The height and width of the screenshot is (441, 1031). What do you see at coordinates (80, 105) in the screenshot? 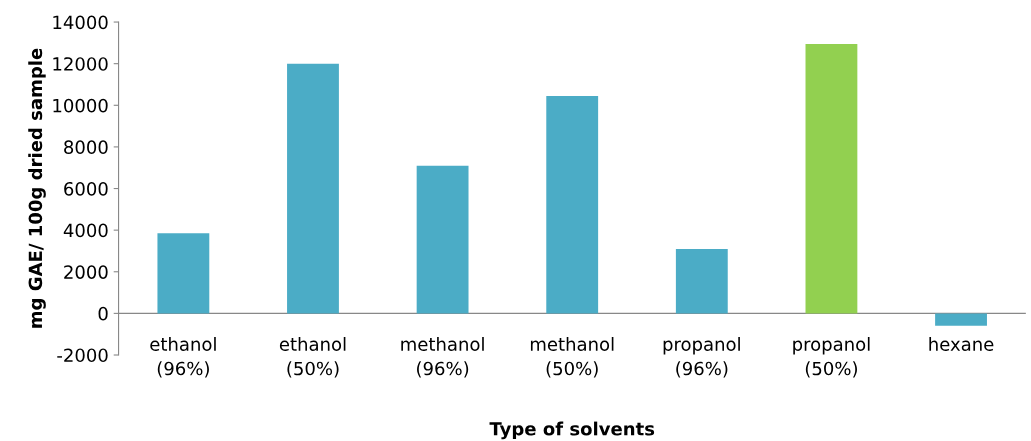
I see `y-tick-label: 10000` at bounding box center [80, 105].